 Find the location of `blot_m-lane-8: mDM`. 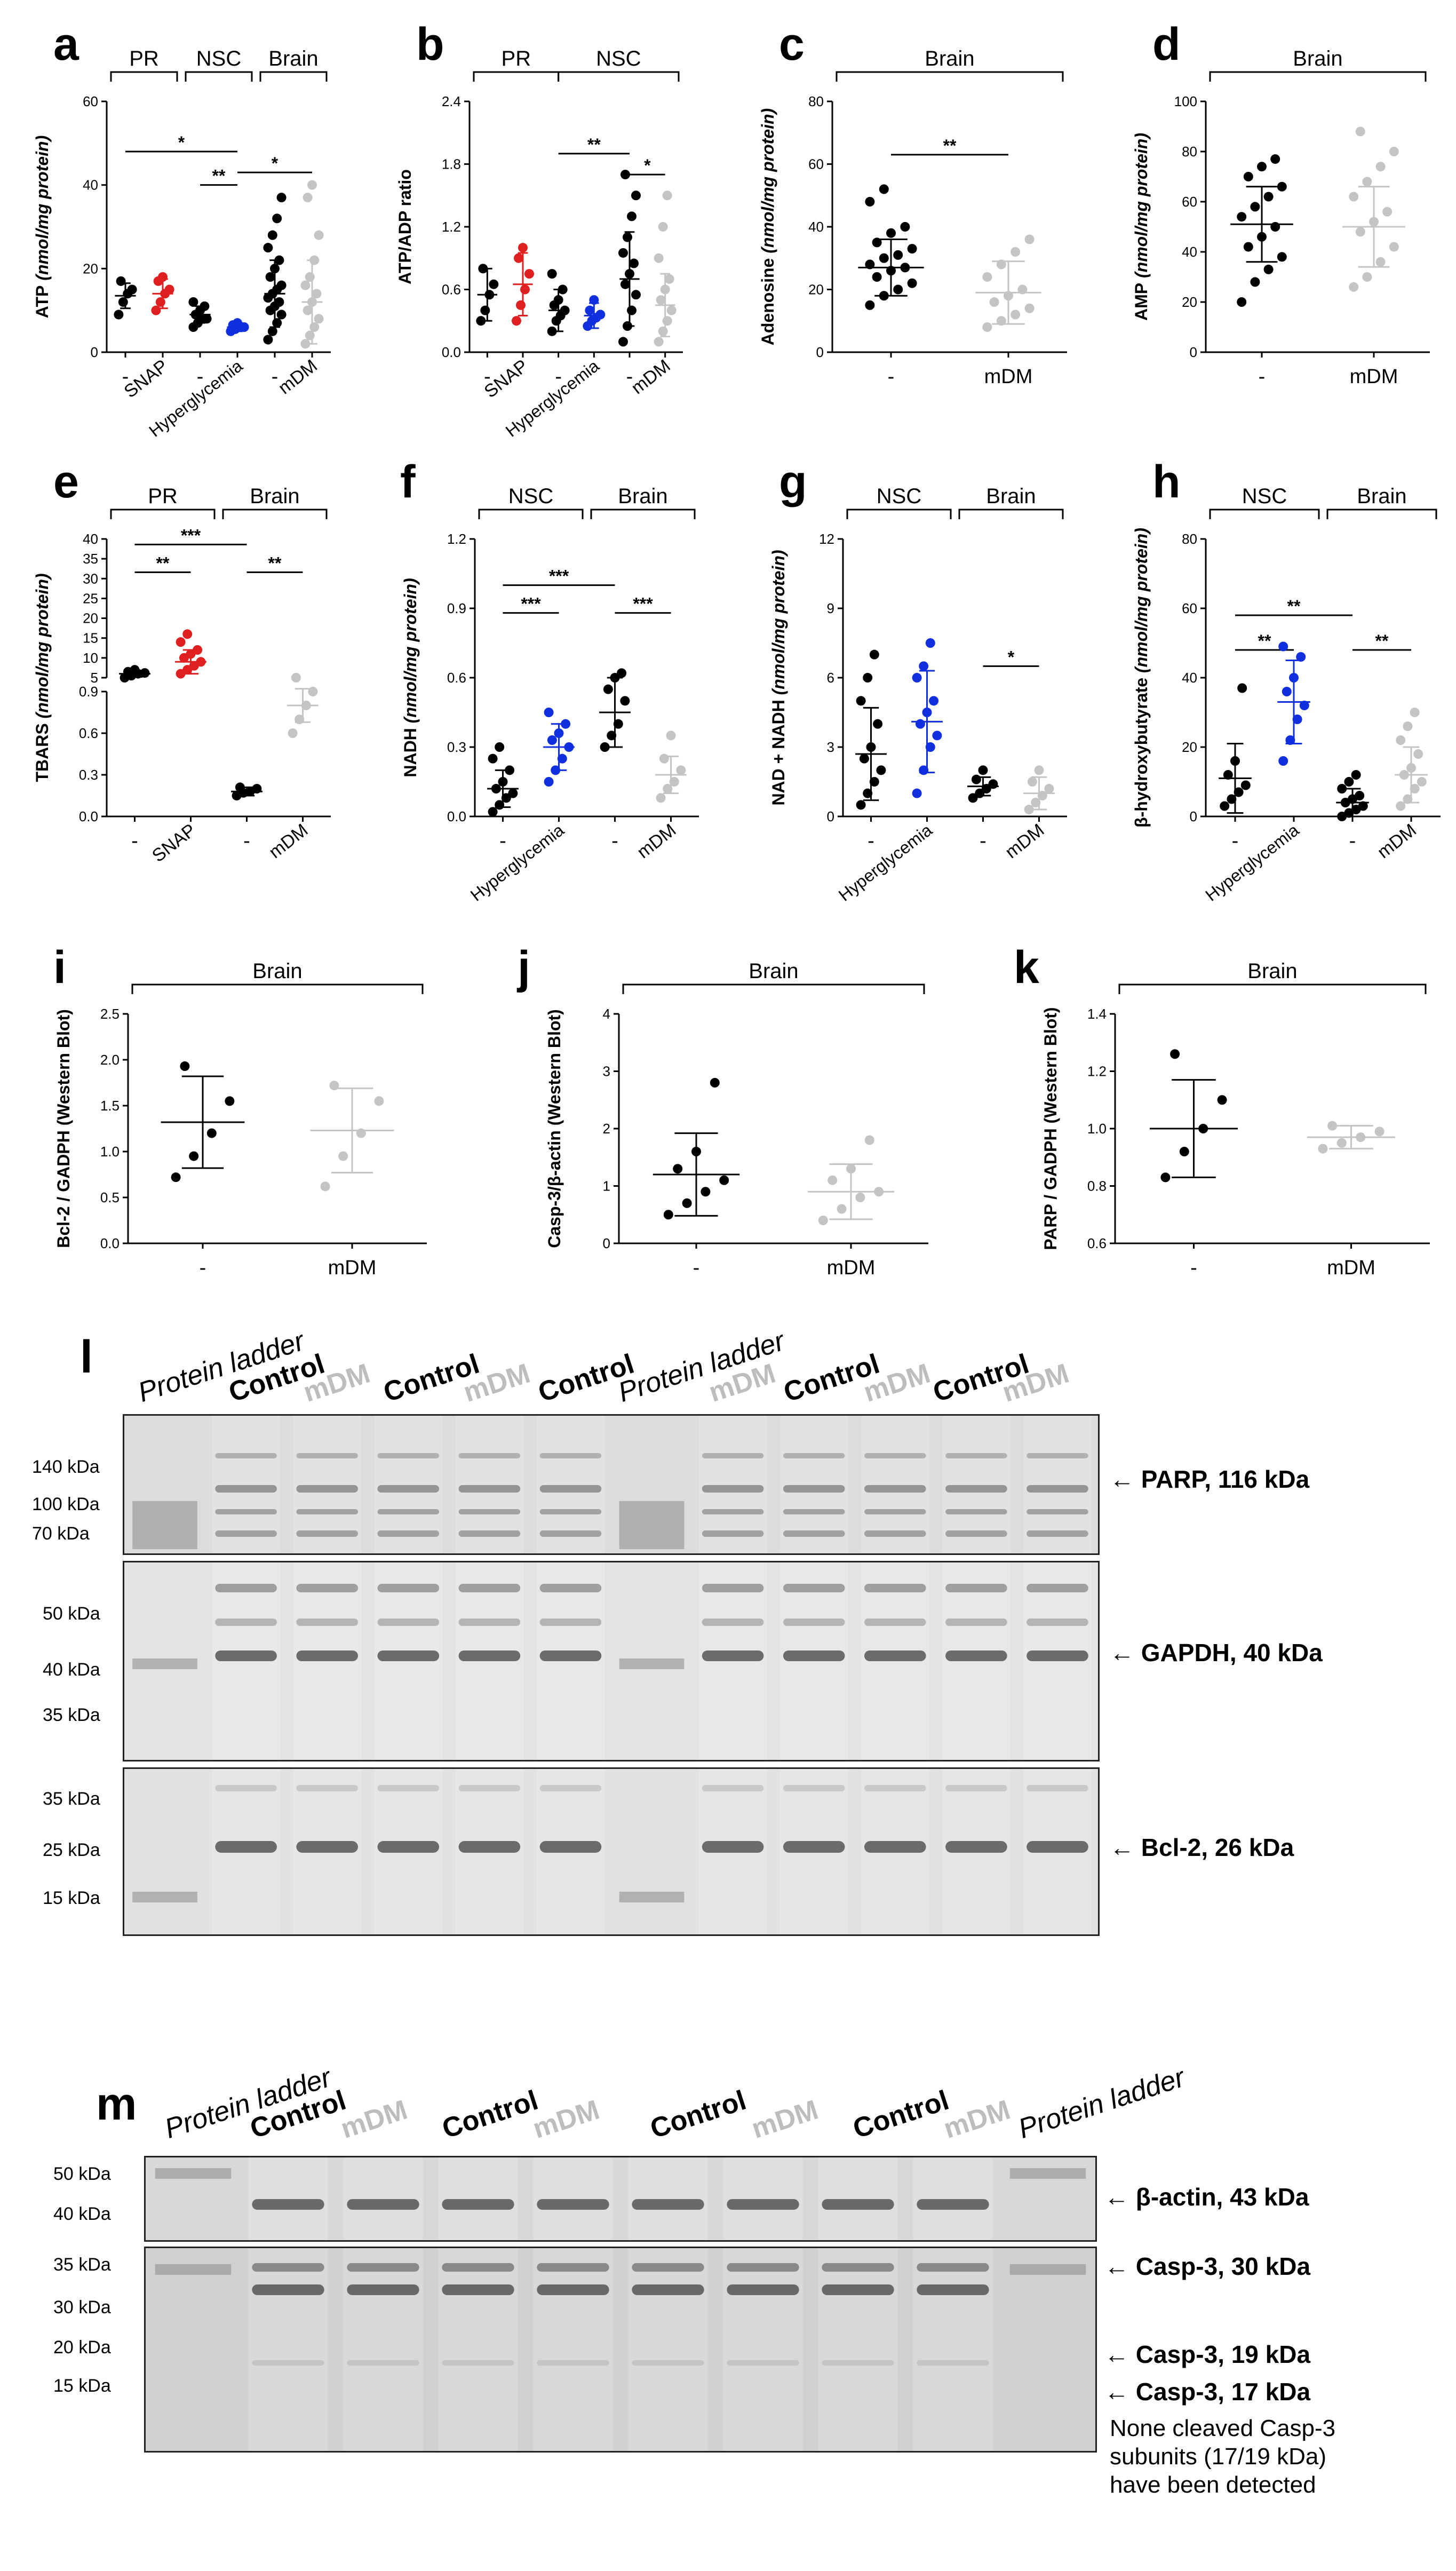

blot_m-lane-8: mDM is located at coordinates (977, 2119).